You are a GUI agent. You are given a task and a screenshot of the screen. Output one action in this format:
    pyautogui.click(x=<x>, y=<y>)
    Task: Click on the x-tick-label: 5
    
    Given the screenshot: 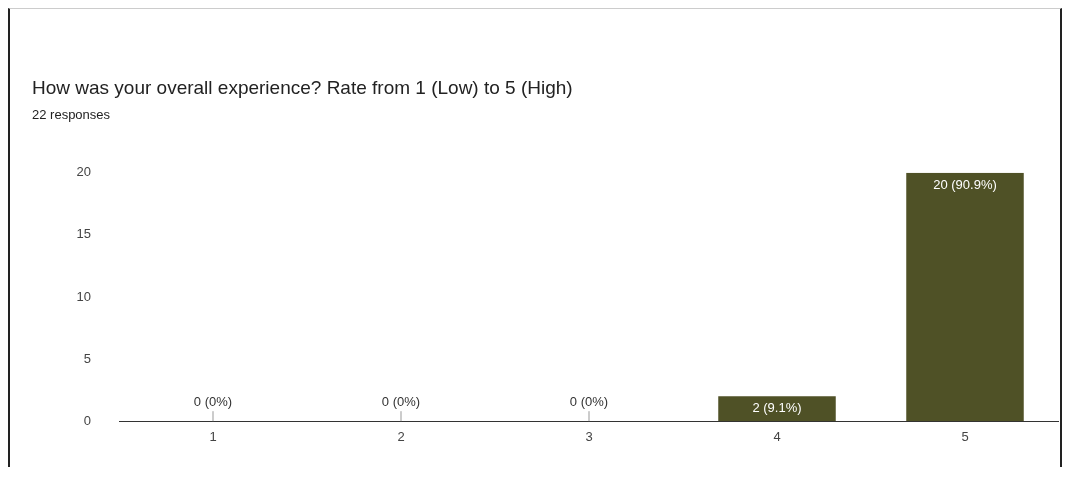 What is the action you would take?
    pyautogui.click(x=965, y=436)
    